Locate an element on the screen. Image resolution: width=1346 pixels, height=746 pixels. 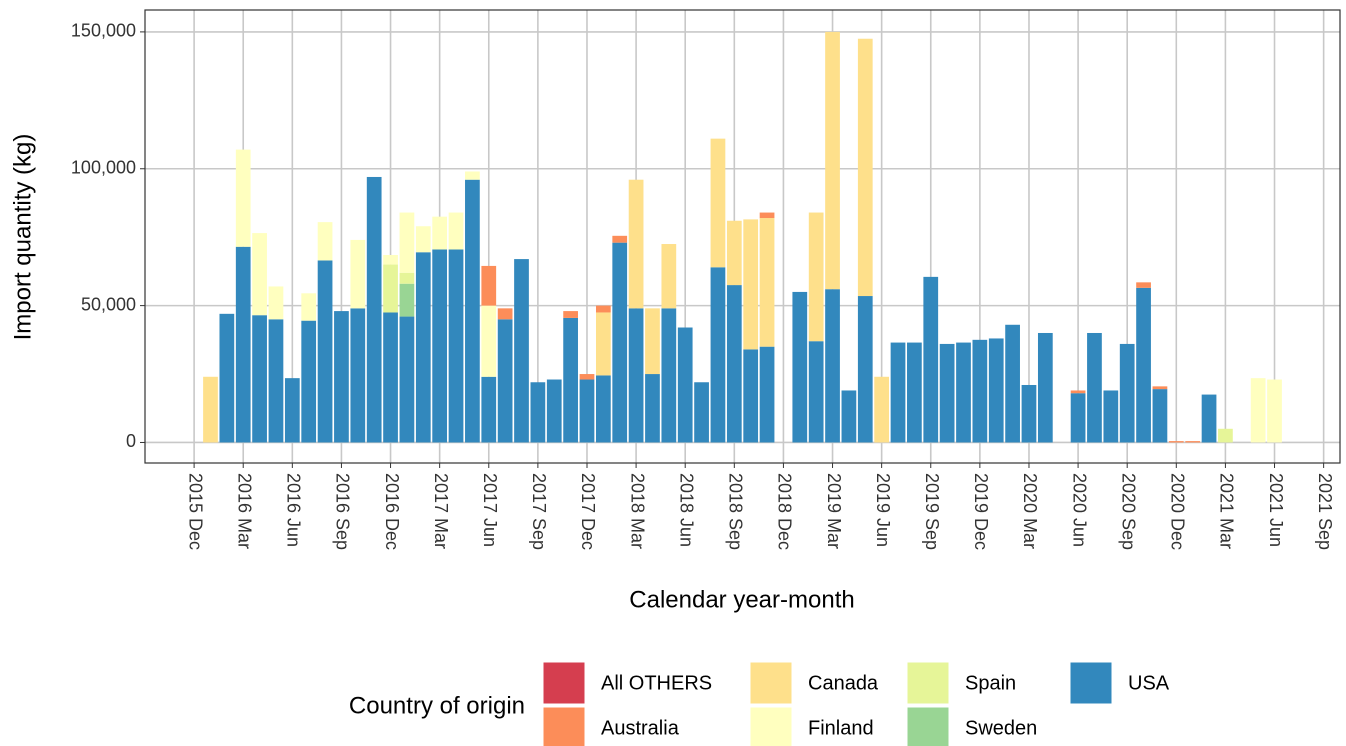
x-tick-label: 2021 Sep is located at coordinates (1325, 511).